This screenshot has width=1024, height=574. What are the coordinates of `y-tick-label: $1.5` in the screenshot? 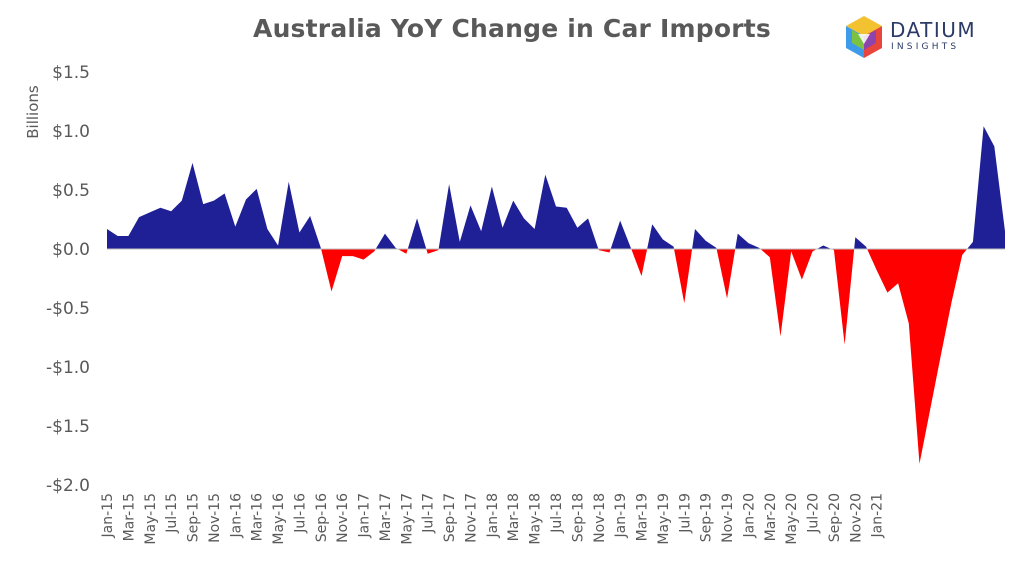 It's located at (71, 73).